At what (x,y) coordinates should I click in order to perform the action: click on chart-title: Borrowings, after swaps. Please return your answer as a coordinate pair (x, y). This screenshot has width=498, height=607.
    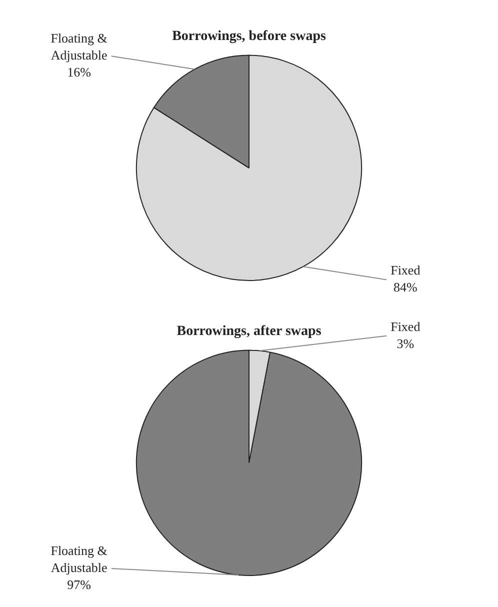
    Looking at the image, I should click on (249, 332).